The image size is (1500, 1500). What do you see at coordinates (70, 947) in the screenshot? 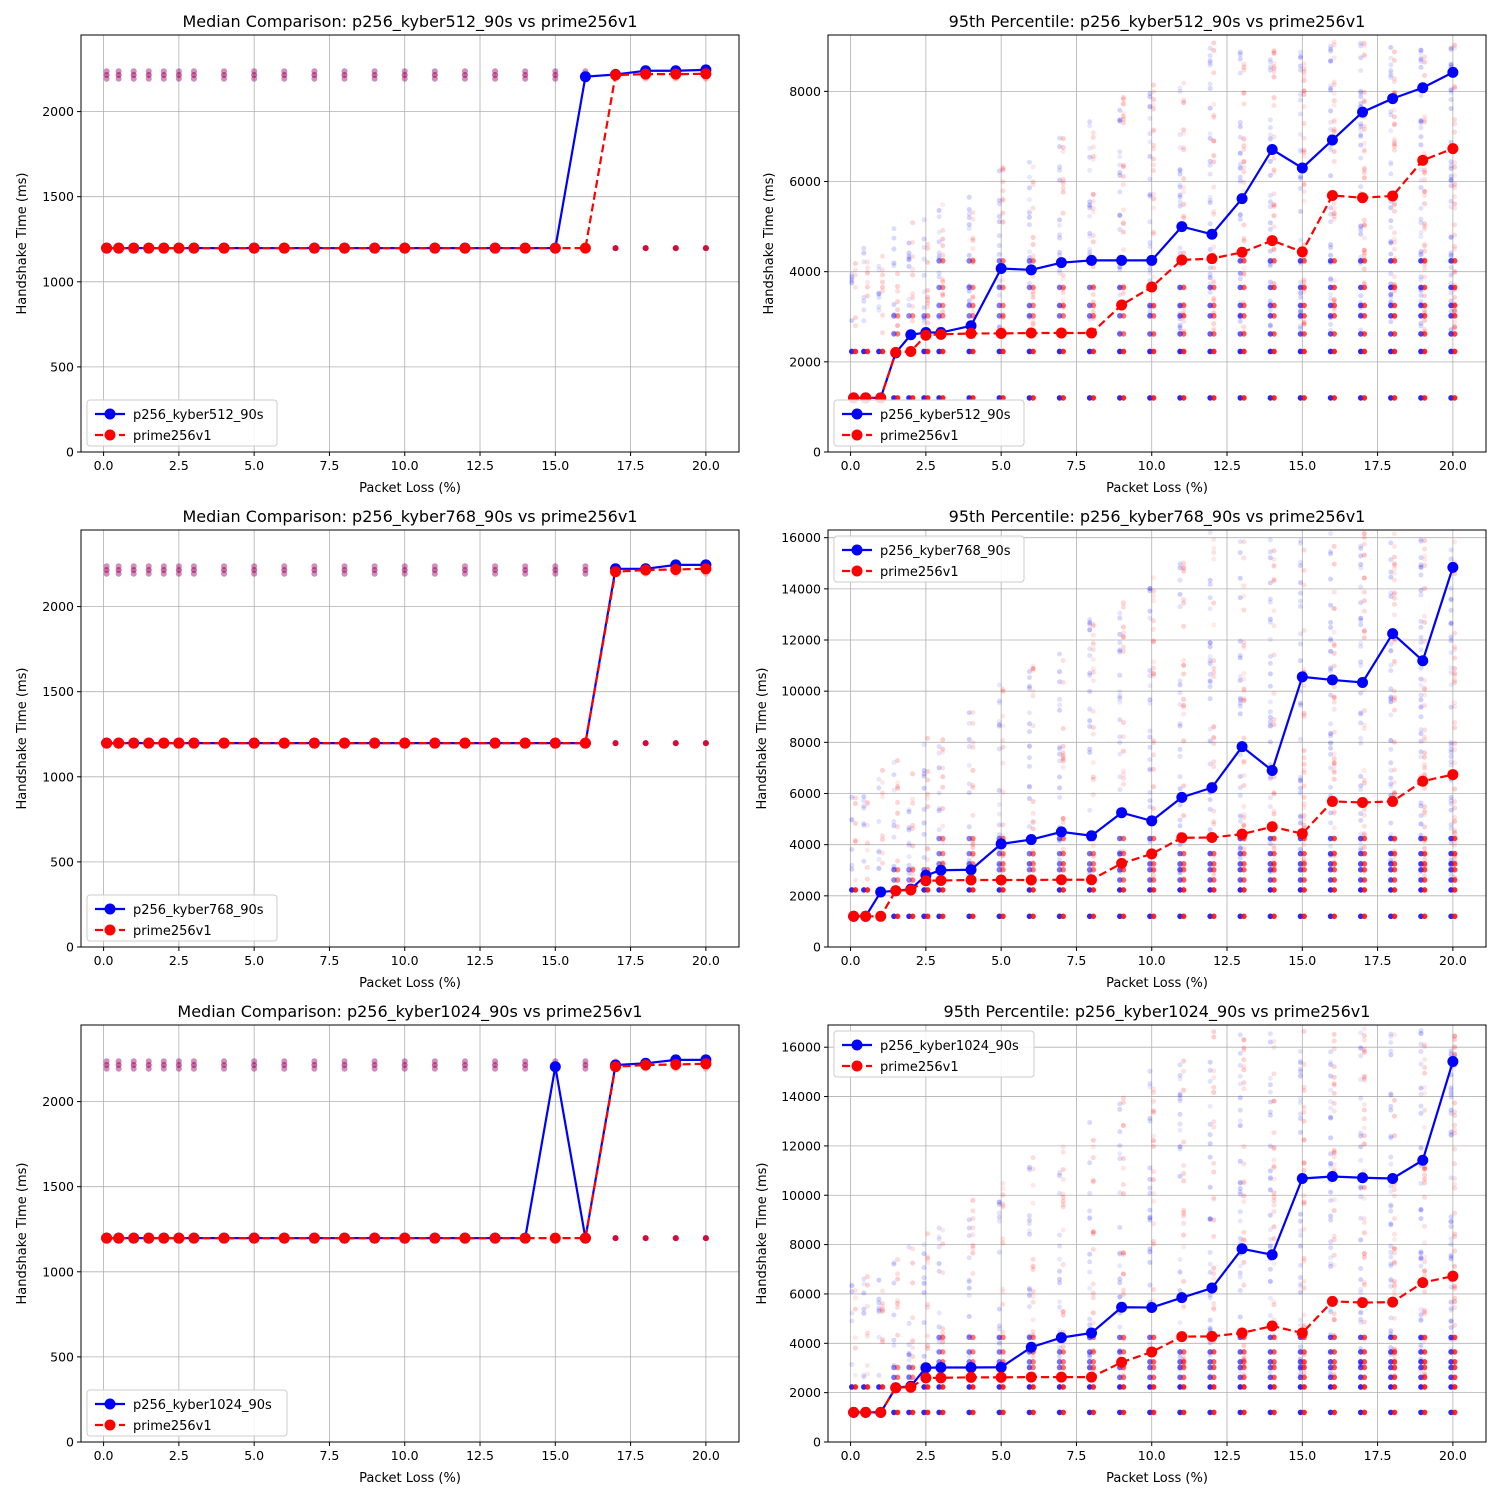
I see `y-tick-label: 0` at bounding box center [70, 947].